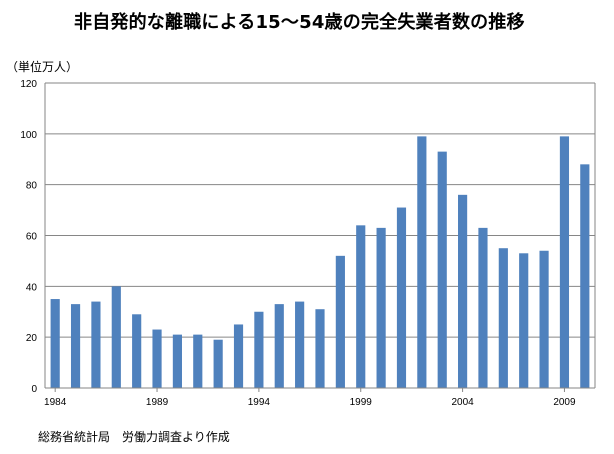 This screenshot has width=614, height=454. Describe the element at coordinates (300, 344) in the screenshot. I see `bar-1996` at that location.